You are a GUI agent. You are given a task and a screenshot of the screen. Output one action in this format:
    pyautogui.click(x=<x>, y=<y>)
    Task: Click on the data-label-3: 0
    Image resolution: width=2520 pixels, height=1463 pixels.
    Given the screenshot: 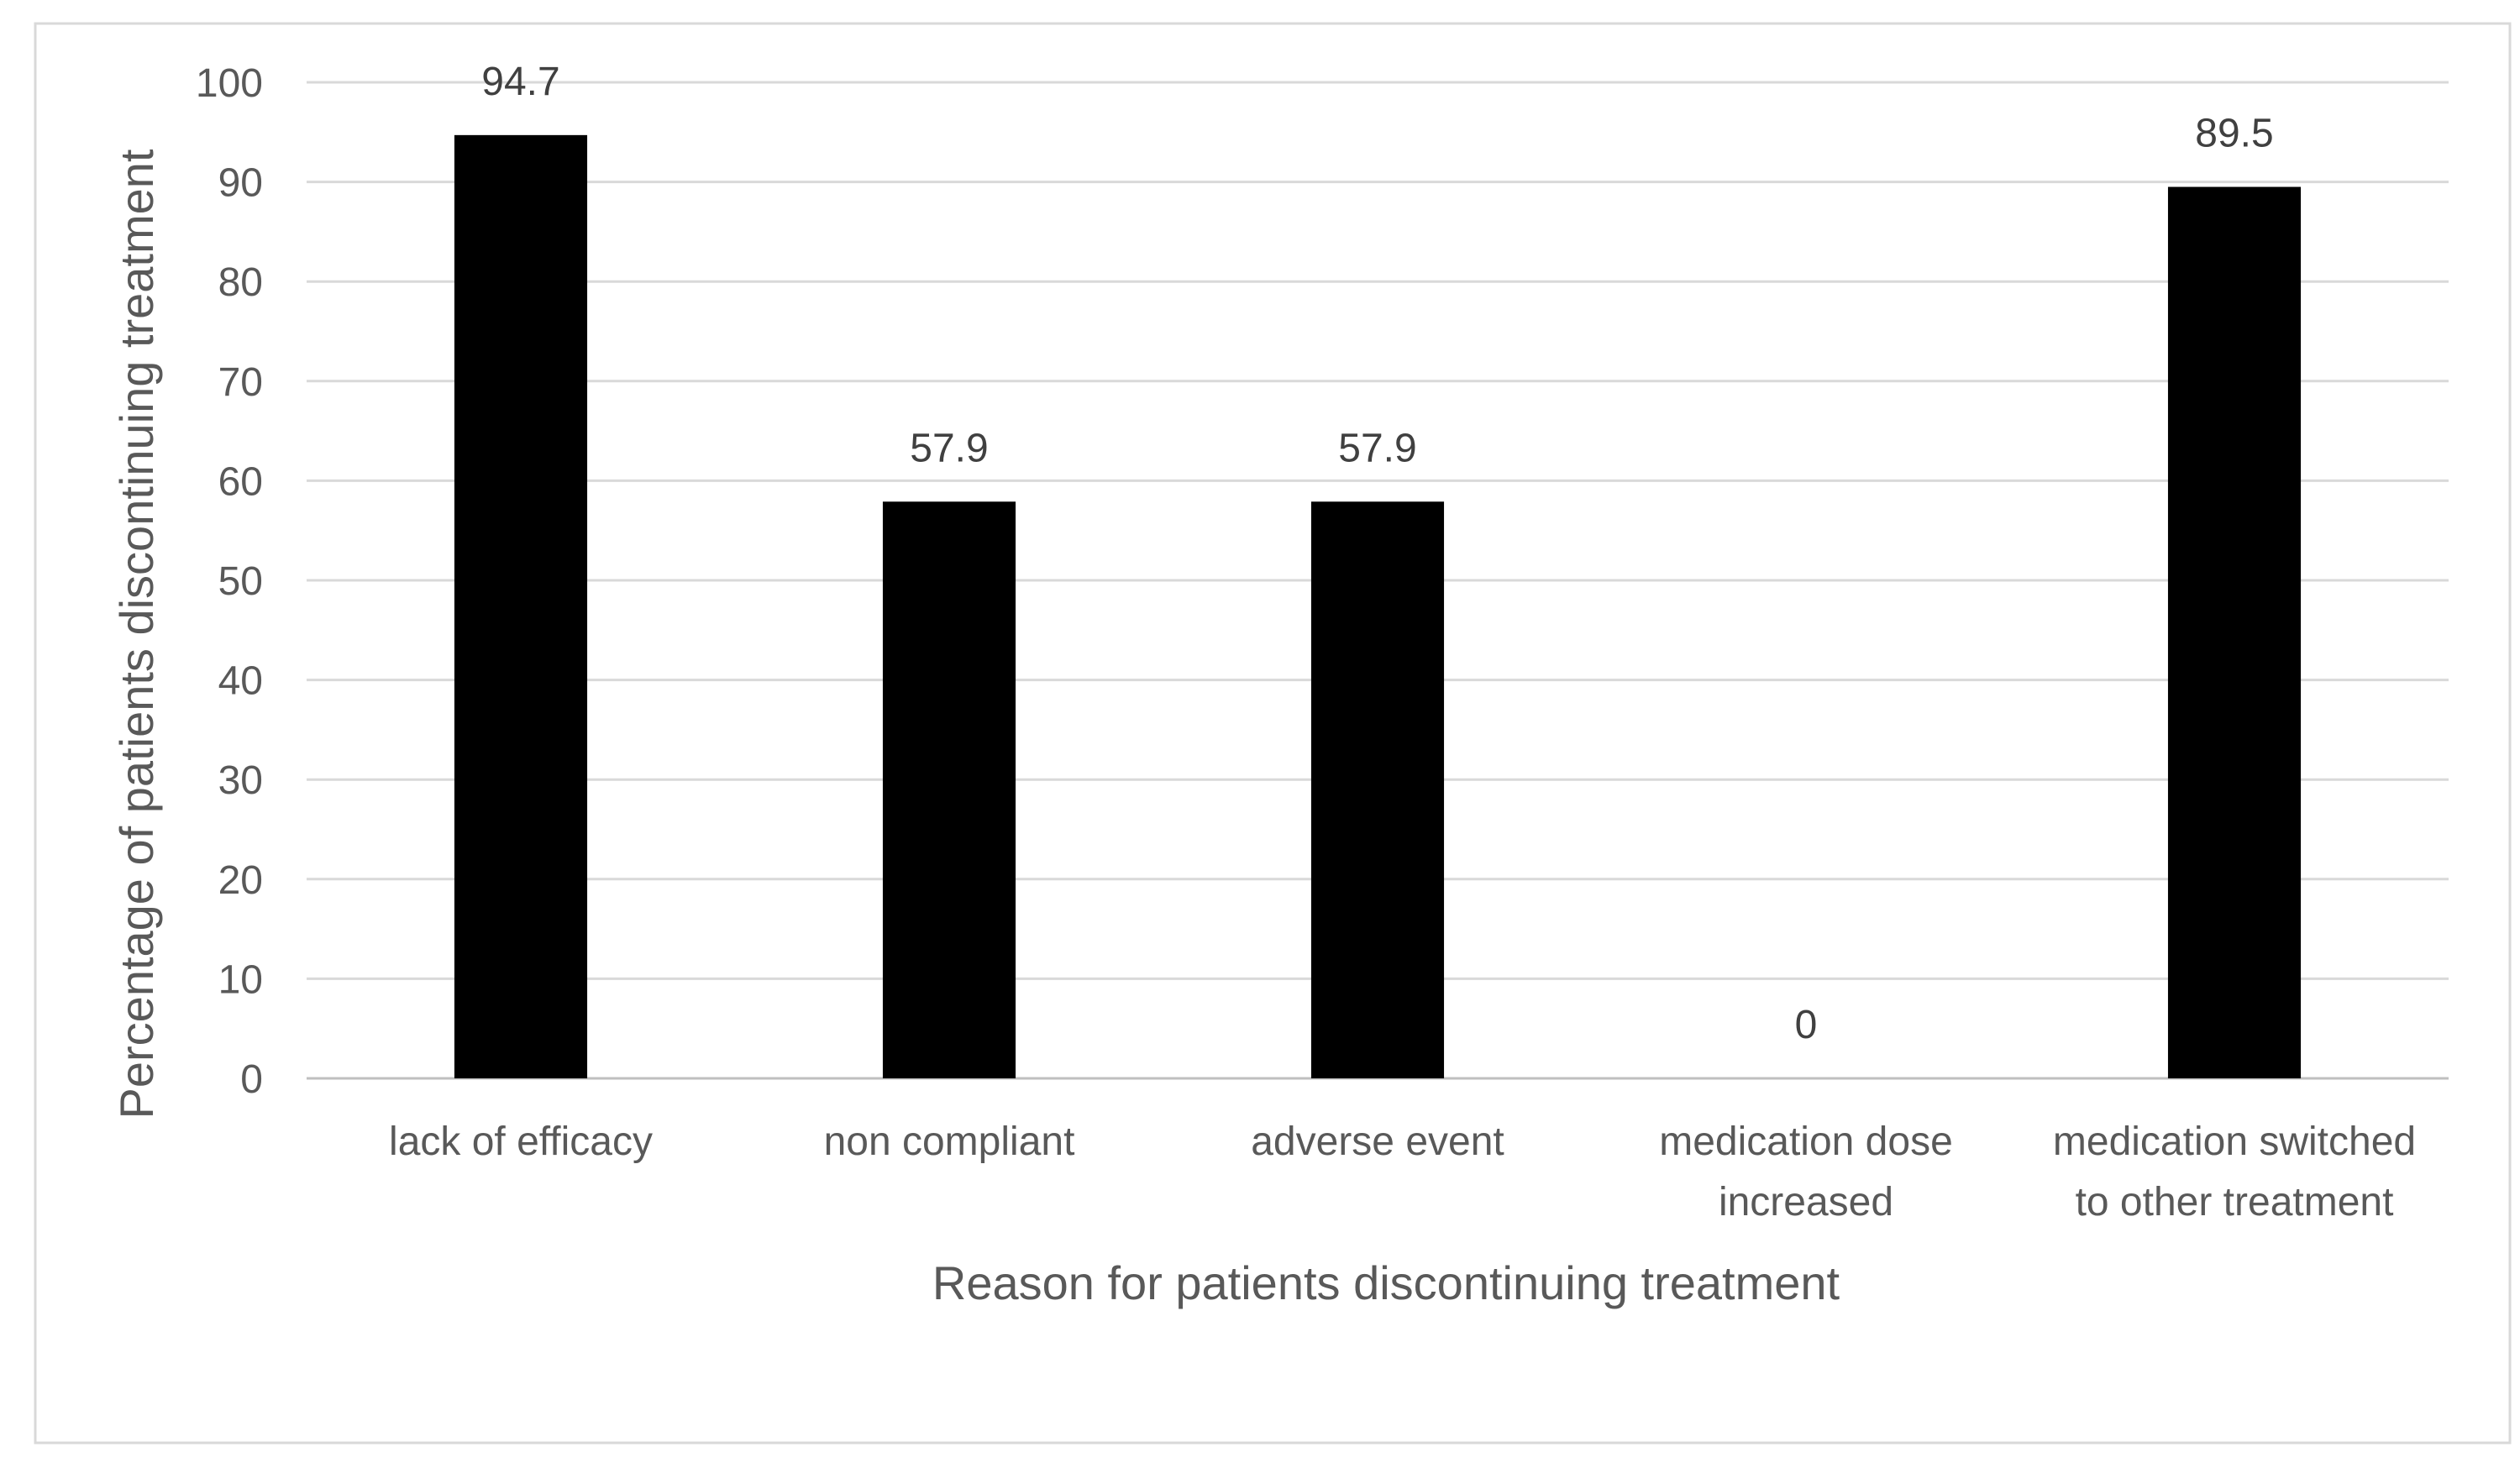 What is the action you would take?
    pyautogui.click(x=1806, y=1025)
    